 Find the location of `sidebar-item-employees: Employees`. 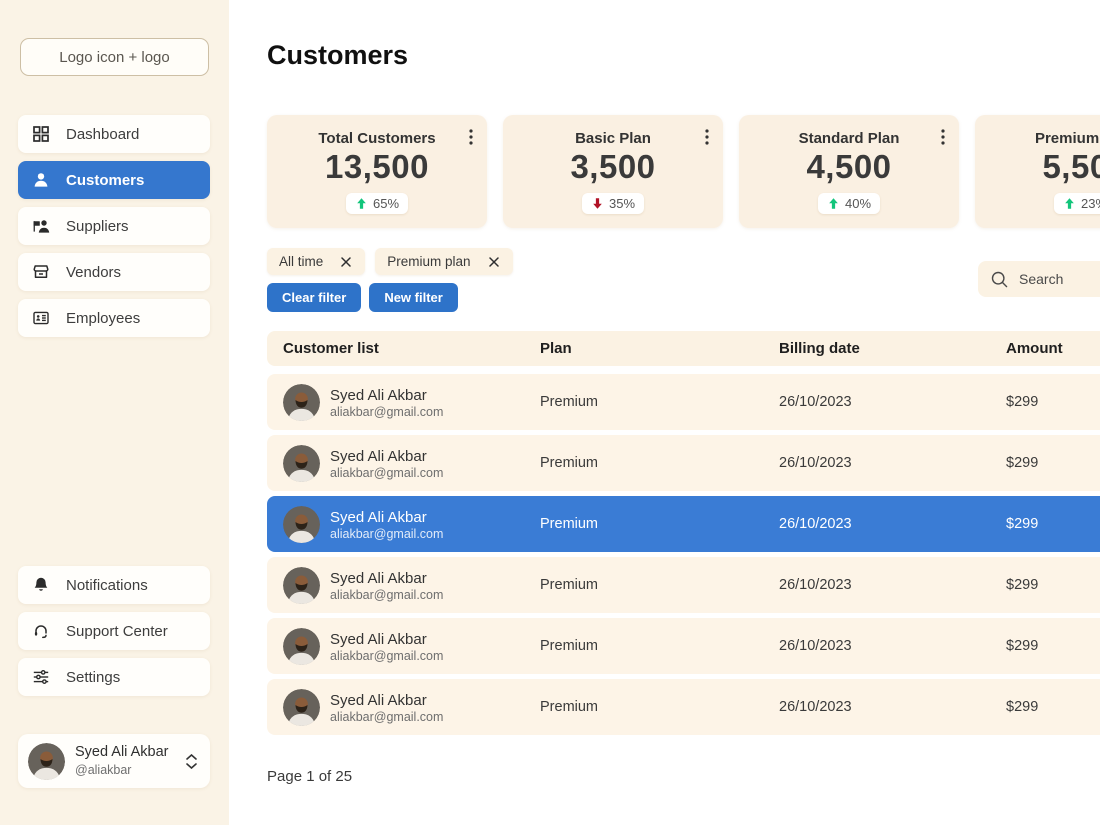

sidebar-item-employees: Employees is located at coordinates (114, 318).